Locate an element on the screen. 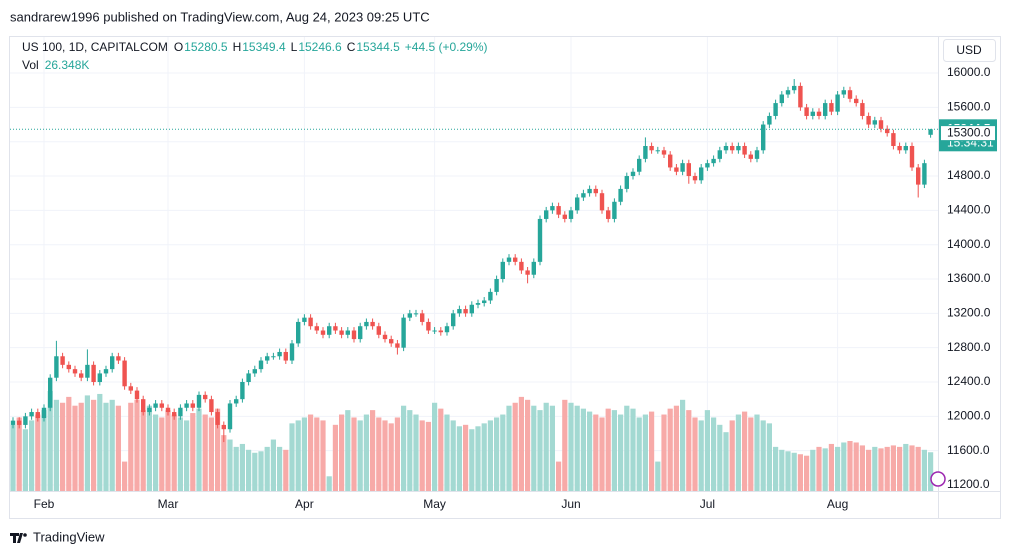  x-tick-label: Jun is located at coordinates (570, 504).